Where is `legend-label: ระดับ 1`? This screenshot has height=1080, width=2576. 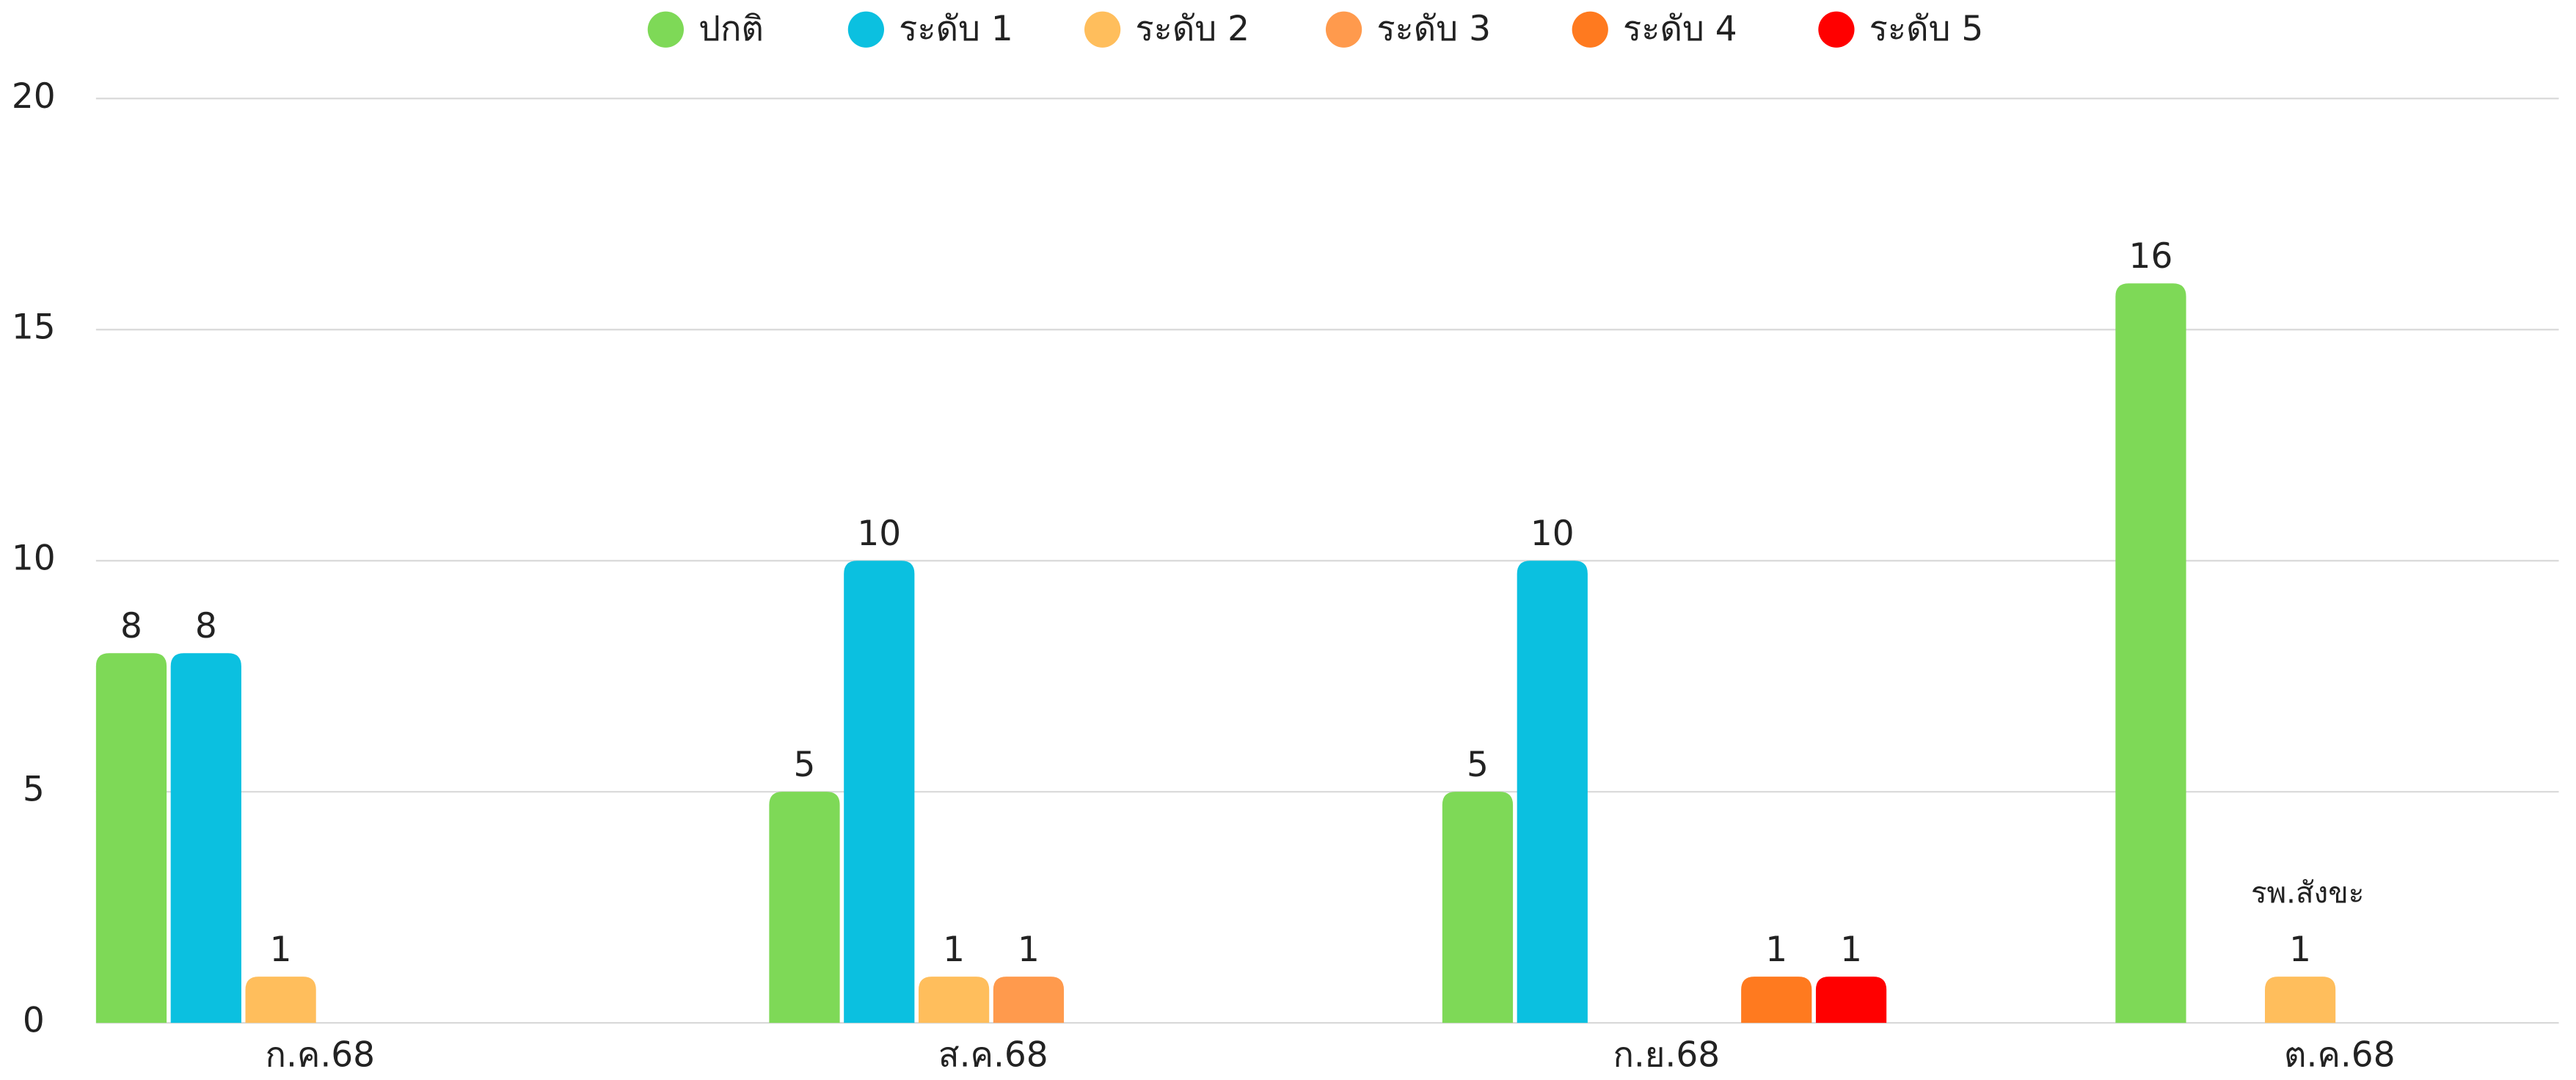
legend-label: ระดับ 1 is located at coordinates (956, 29).